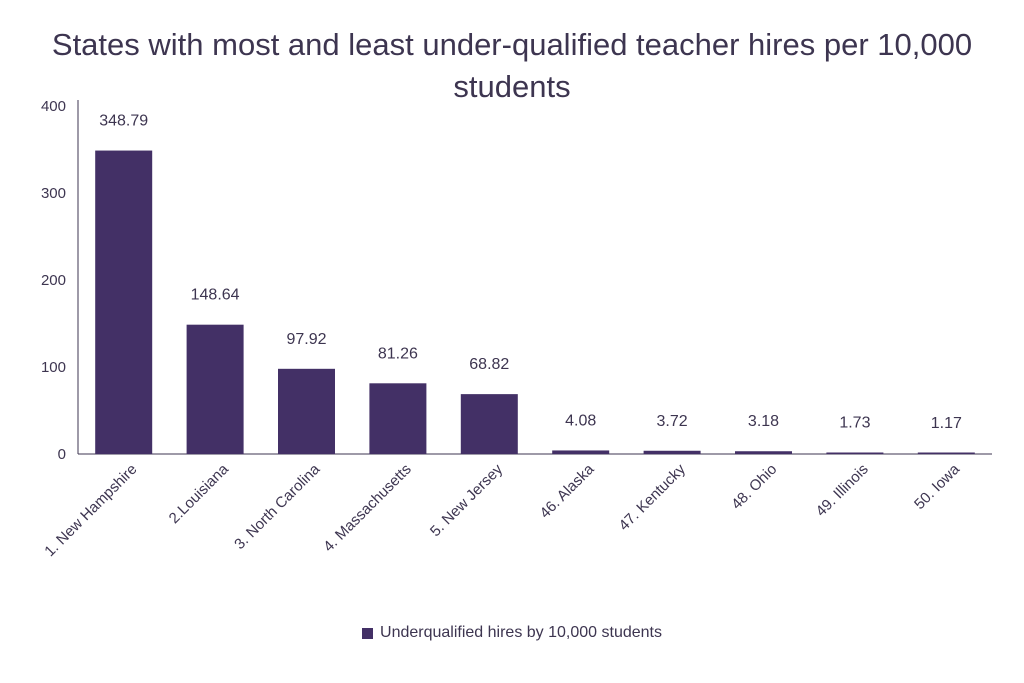 This screenshot has height=683, width=1024. What do you see at coordinates (53, 367) in the screenshot?
I see `y-tick-label: 100` at bounding box center [53, 367].